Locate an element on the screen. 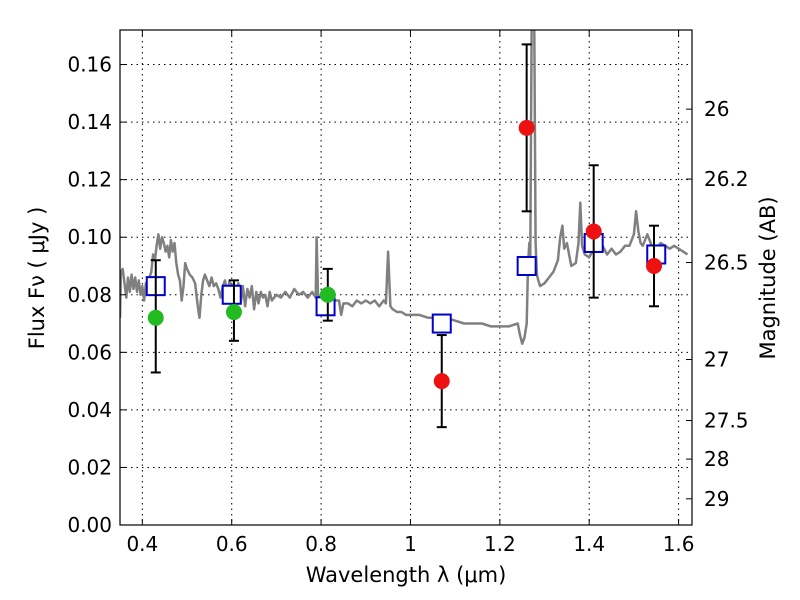 The height and width of the screenshot is (600, 800). y-tick-label: 0.06 is located at coordinates (89, 352).